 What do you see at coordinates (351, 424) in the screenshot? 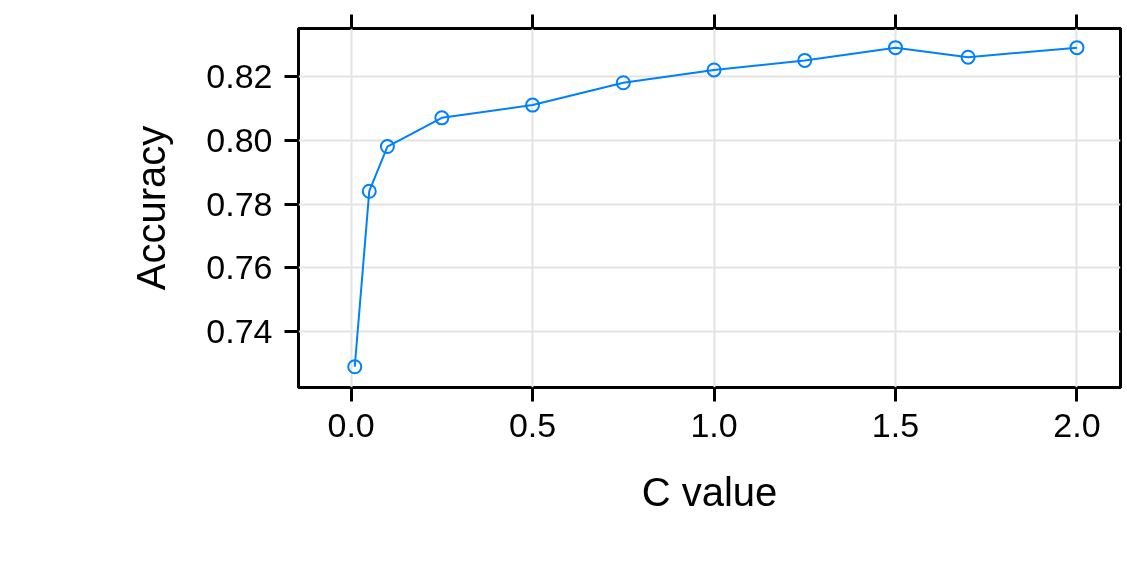
I see `x-tick-label: 0.0` at bounding box center [351, 424].